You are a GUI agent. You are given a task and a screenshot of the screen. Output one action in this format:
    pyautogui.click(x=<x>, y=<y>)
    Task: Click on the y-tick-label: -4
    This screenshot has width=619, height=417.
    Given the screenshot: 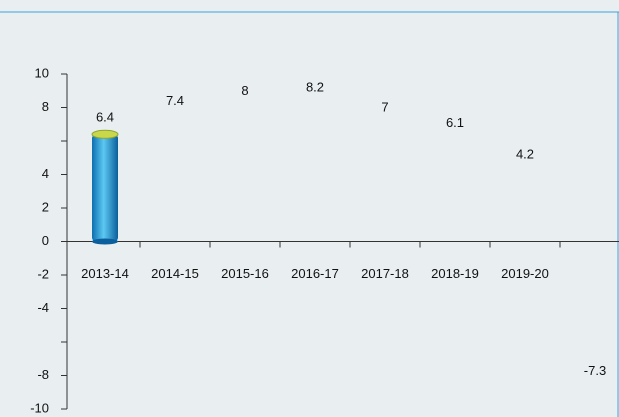 What is the action you would take?
    pyautogui.click(x=43, y=307)
    